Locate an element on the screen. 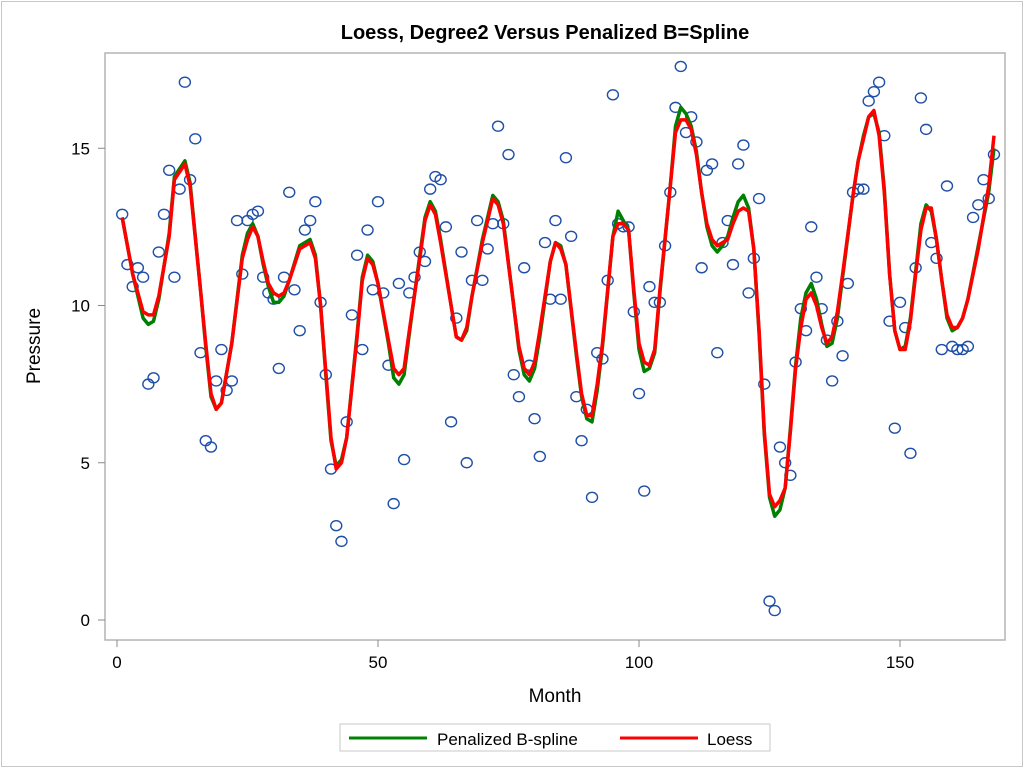 This screenshot has height=768, width=1024. legend-label-spline: Penalized B-spline is located at coordinates (507, 739).